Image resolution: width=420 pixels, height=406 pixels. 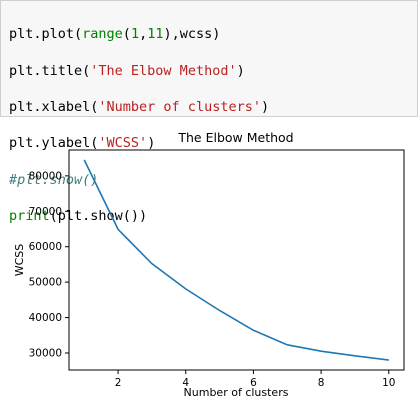 I want to click on y-tick-label: 60000, so click(x=45, y=247).